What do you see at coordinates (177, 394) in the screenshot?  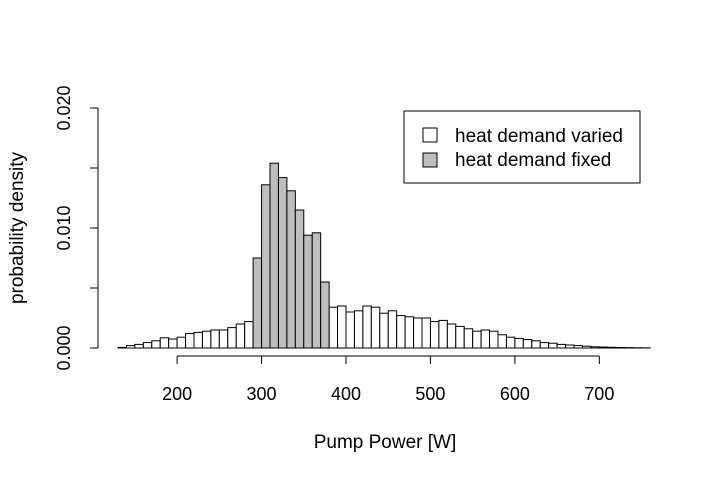 I see `x-tick-label: 200` at bounding box center [177, 394].